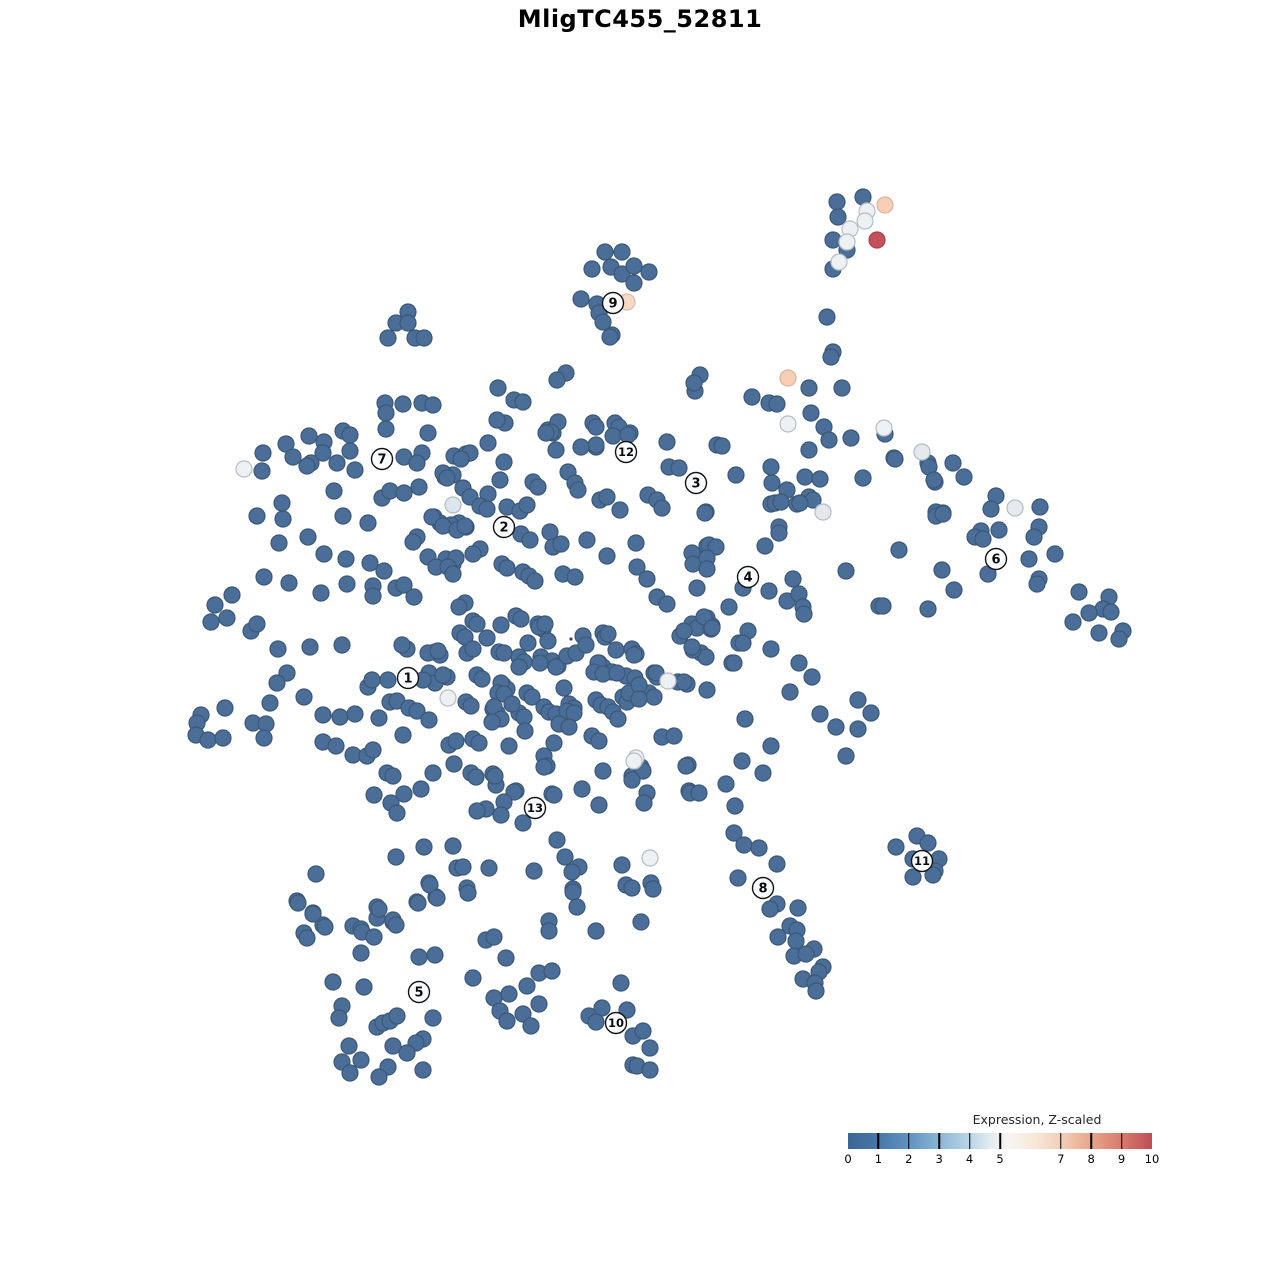 This screenshot has width=1280, height=1280. I want to click on cluster-label-13: 13, so click(535, 808).